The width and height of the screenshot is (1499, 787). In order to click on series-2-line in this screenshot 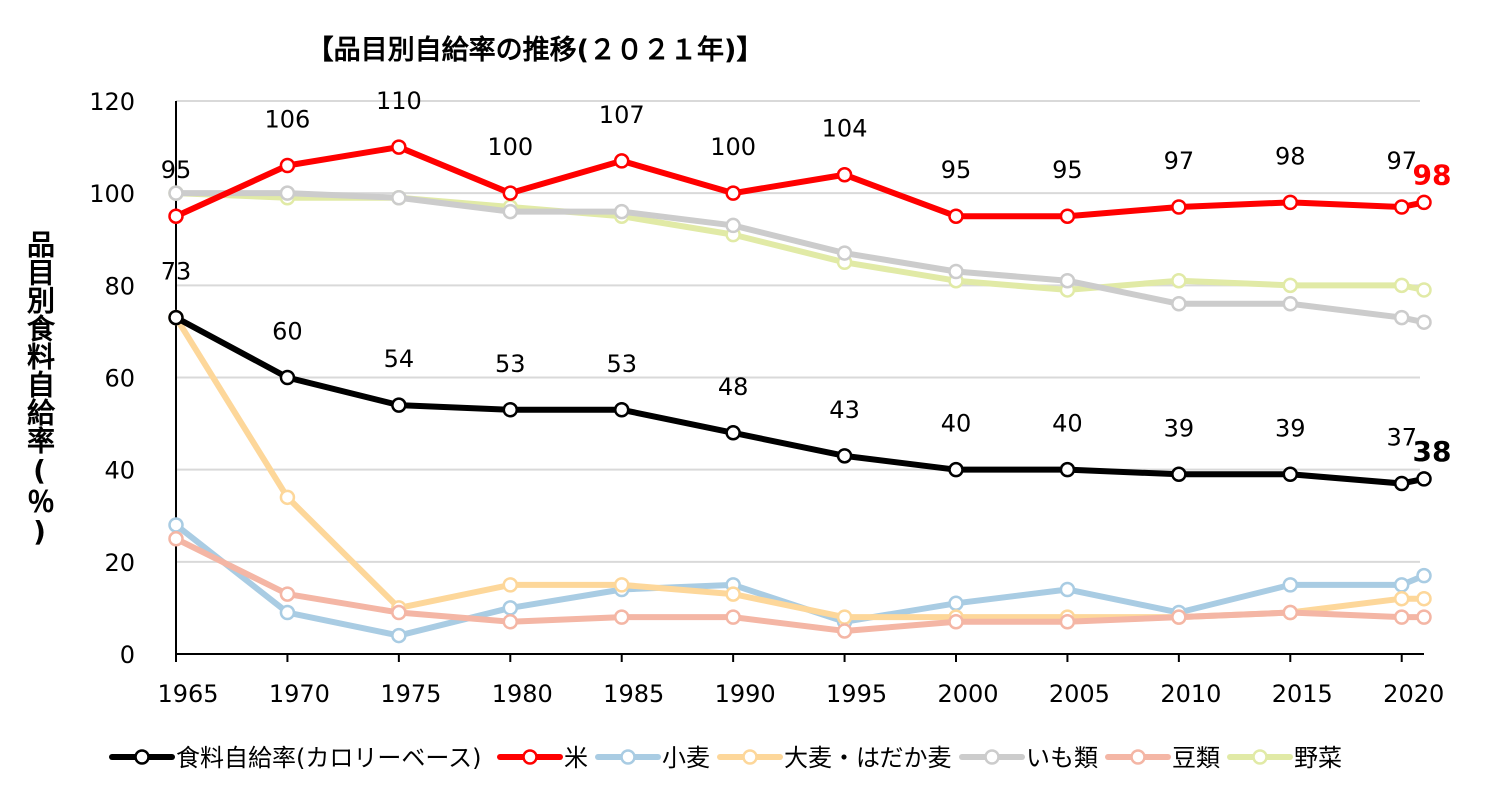, I will do `click(800, 580)`.